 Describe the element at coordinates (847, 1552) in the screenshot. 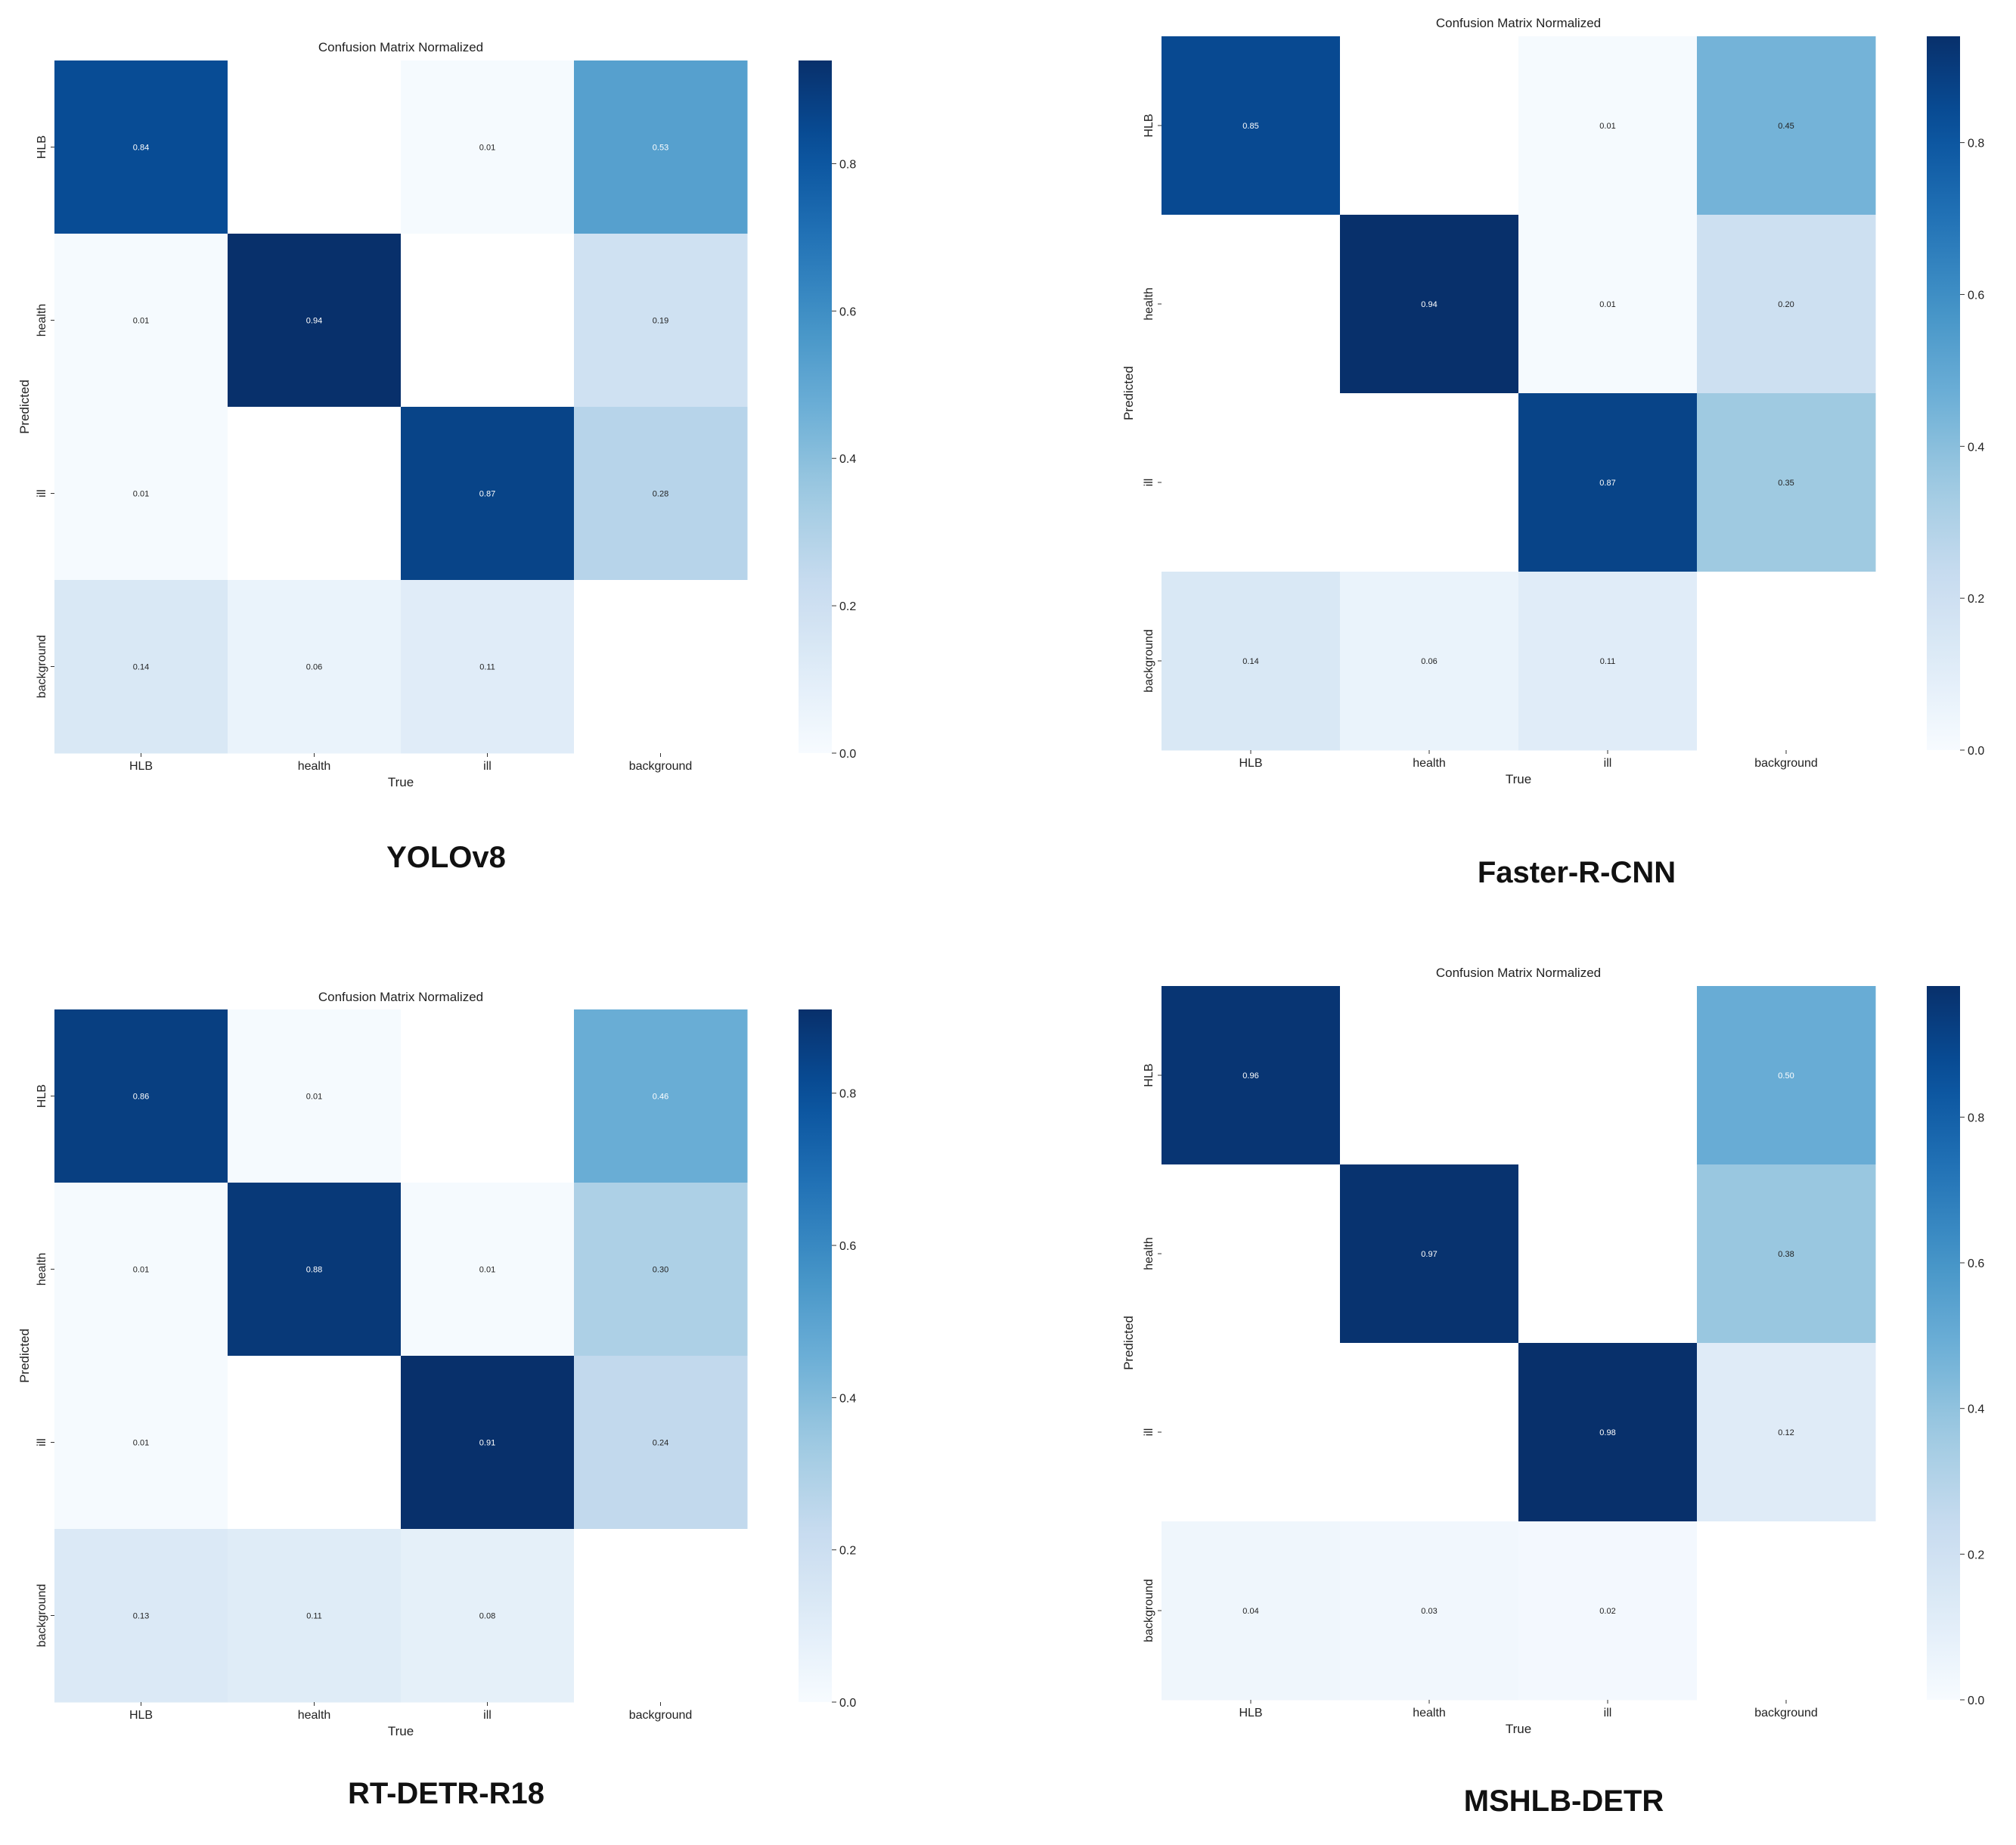

I see `colorbar-tick-label: 0.2` at that location.